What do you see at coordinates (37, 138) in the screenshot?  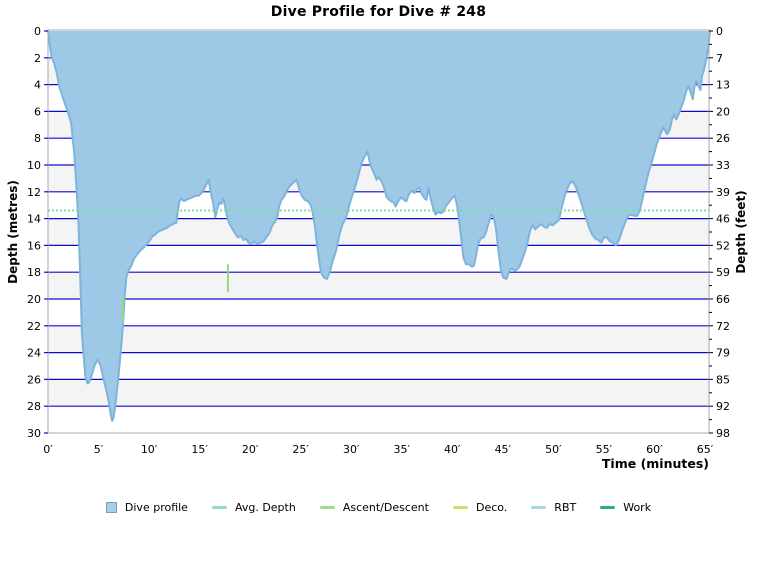 I see `y-left-tick-label: 8` at bounding box center [37, 138].